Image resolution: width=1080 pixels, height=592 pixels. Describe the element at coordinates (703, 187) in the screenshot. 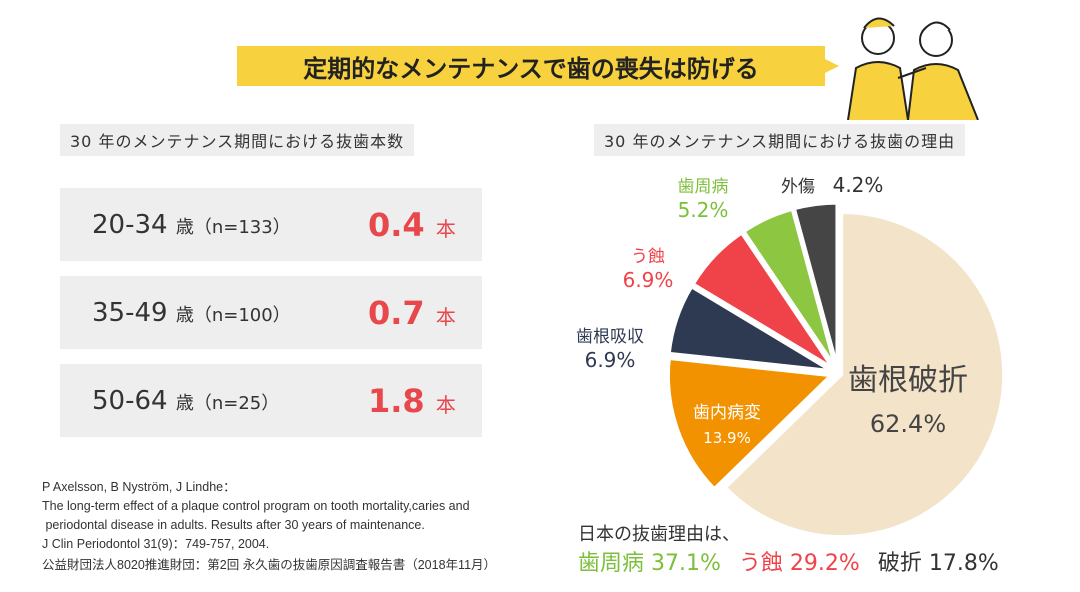

I see `slice-label: 歯周病` at that location.